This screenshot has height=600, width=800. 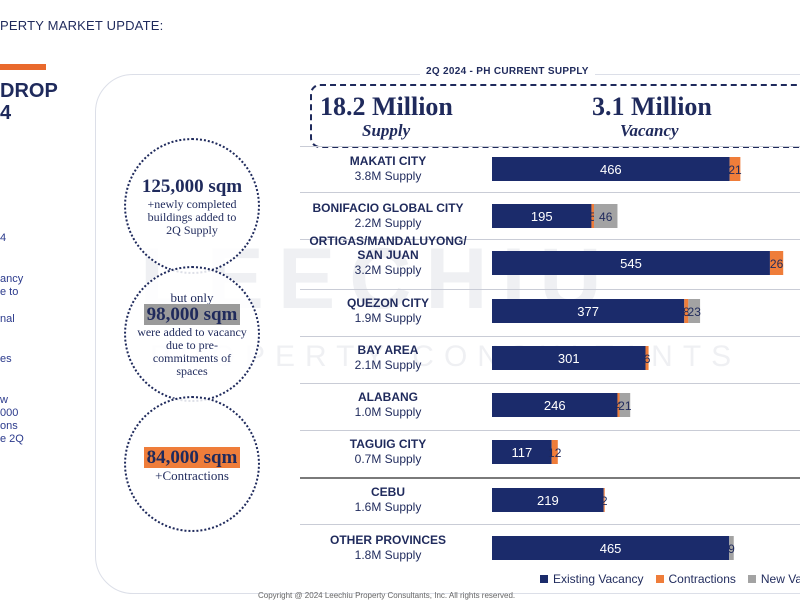 What do you see at coordinates (388, 365) in the screenshot?
I see `supply-label: 2.1M Supply` at bounding box center [388, 365].